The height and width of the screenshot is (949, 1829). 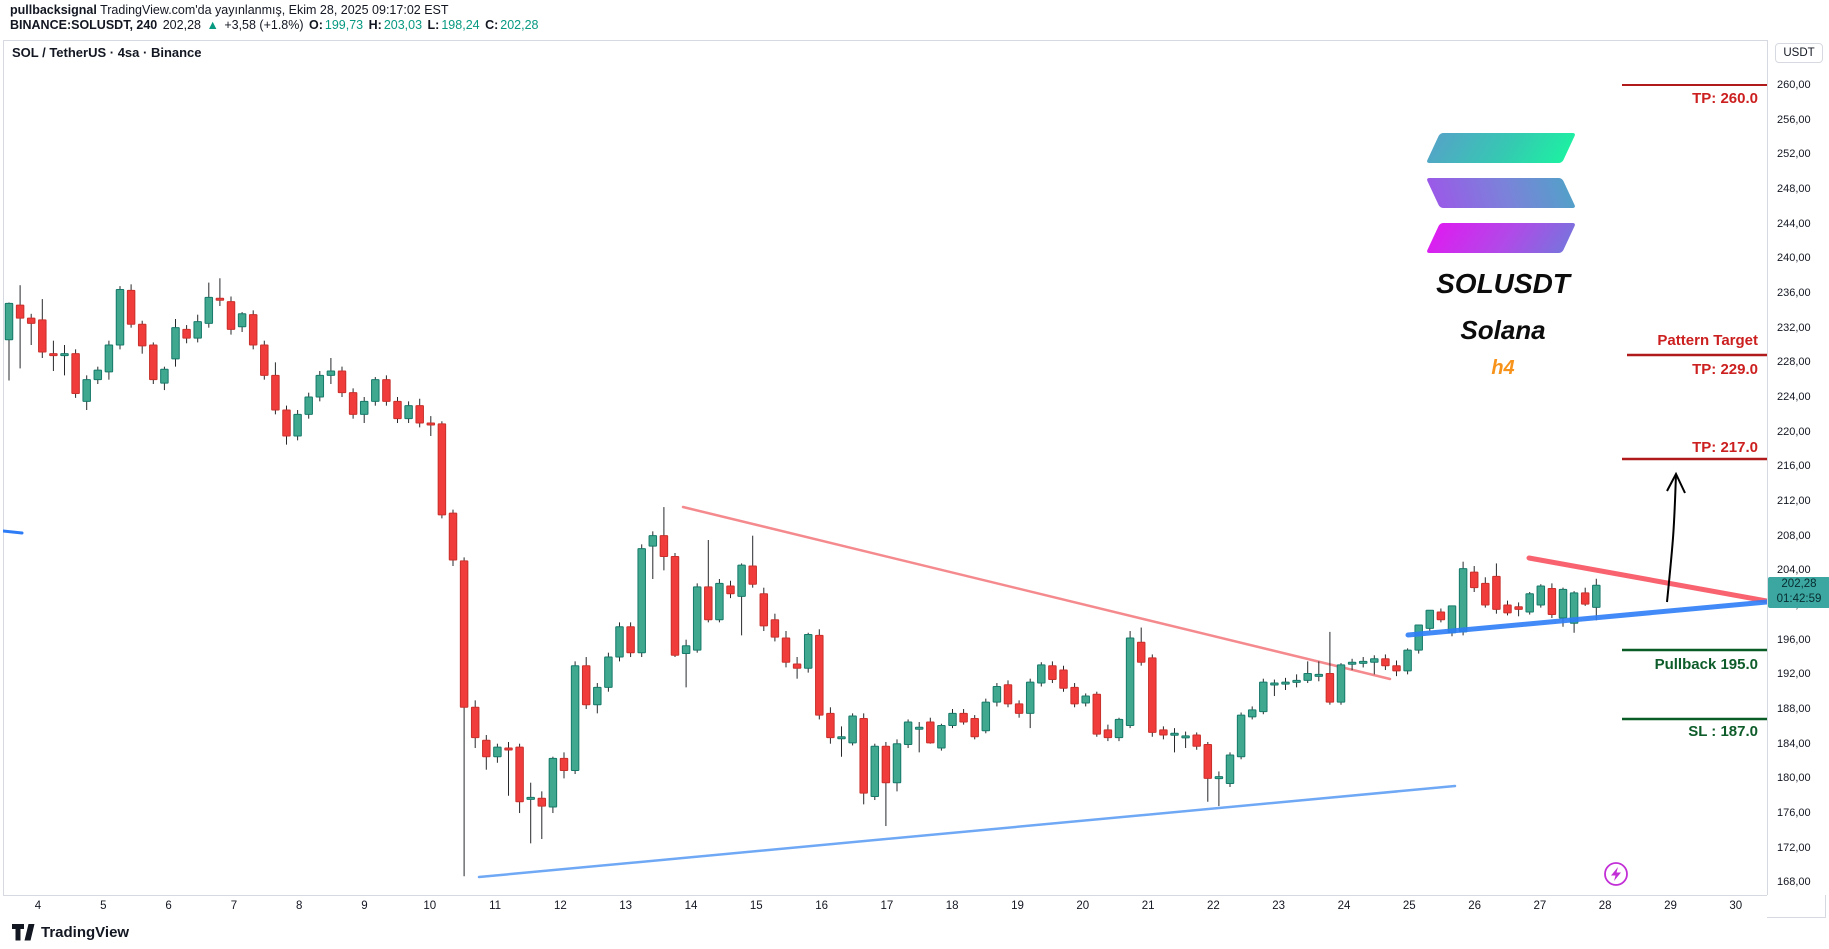 I want to click on lightning-icon, so click(x=1616, y=874).